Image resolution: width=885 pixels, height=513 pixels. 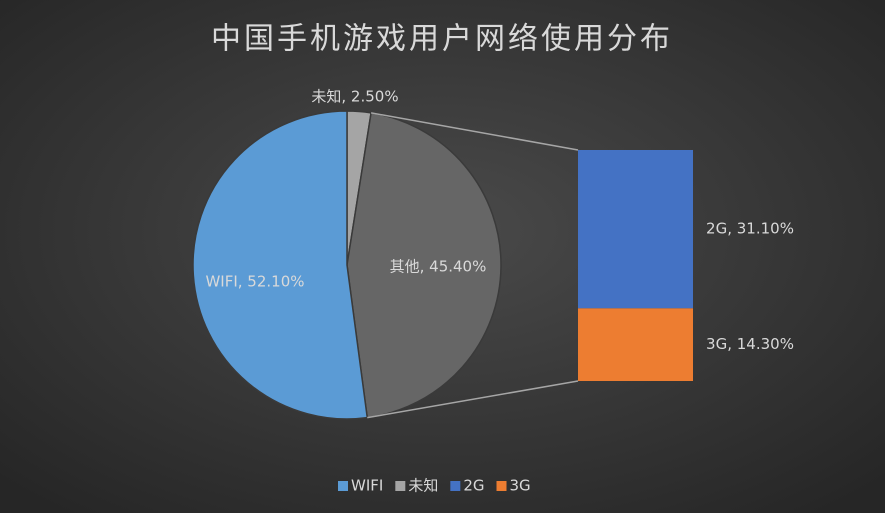 What do you see at coordinates (750, 344) in the screenshot?
I see `data-label: 3G, 14.30%` at bounding box center [750, 344].